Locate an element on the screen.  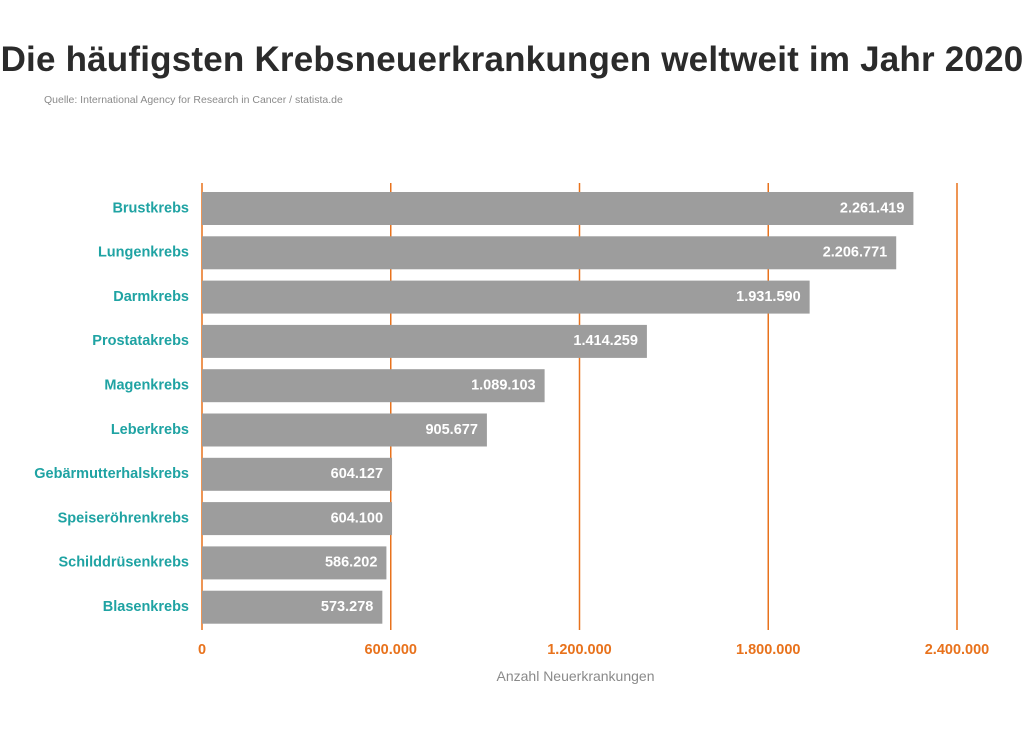
value-label: 1.931.590 is located at coordinates (768, 297).